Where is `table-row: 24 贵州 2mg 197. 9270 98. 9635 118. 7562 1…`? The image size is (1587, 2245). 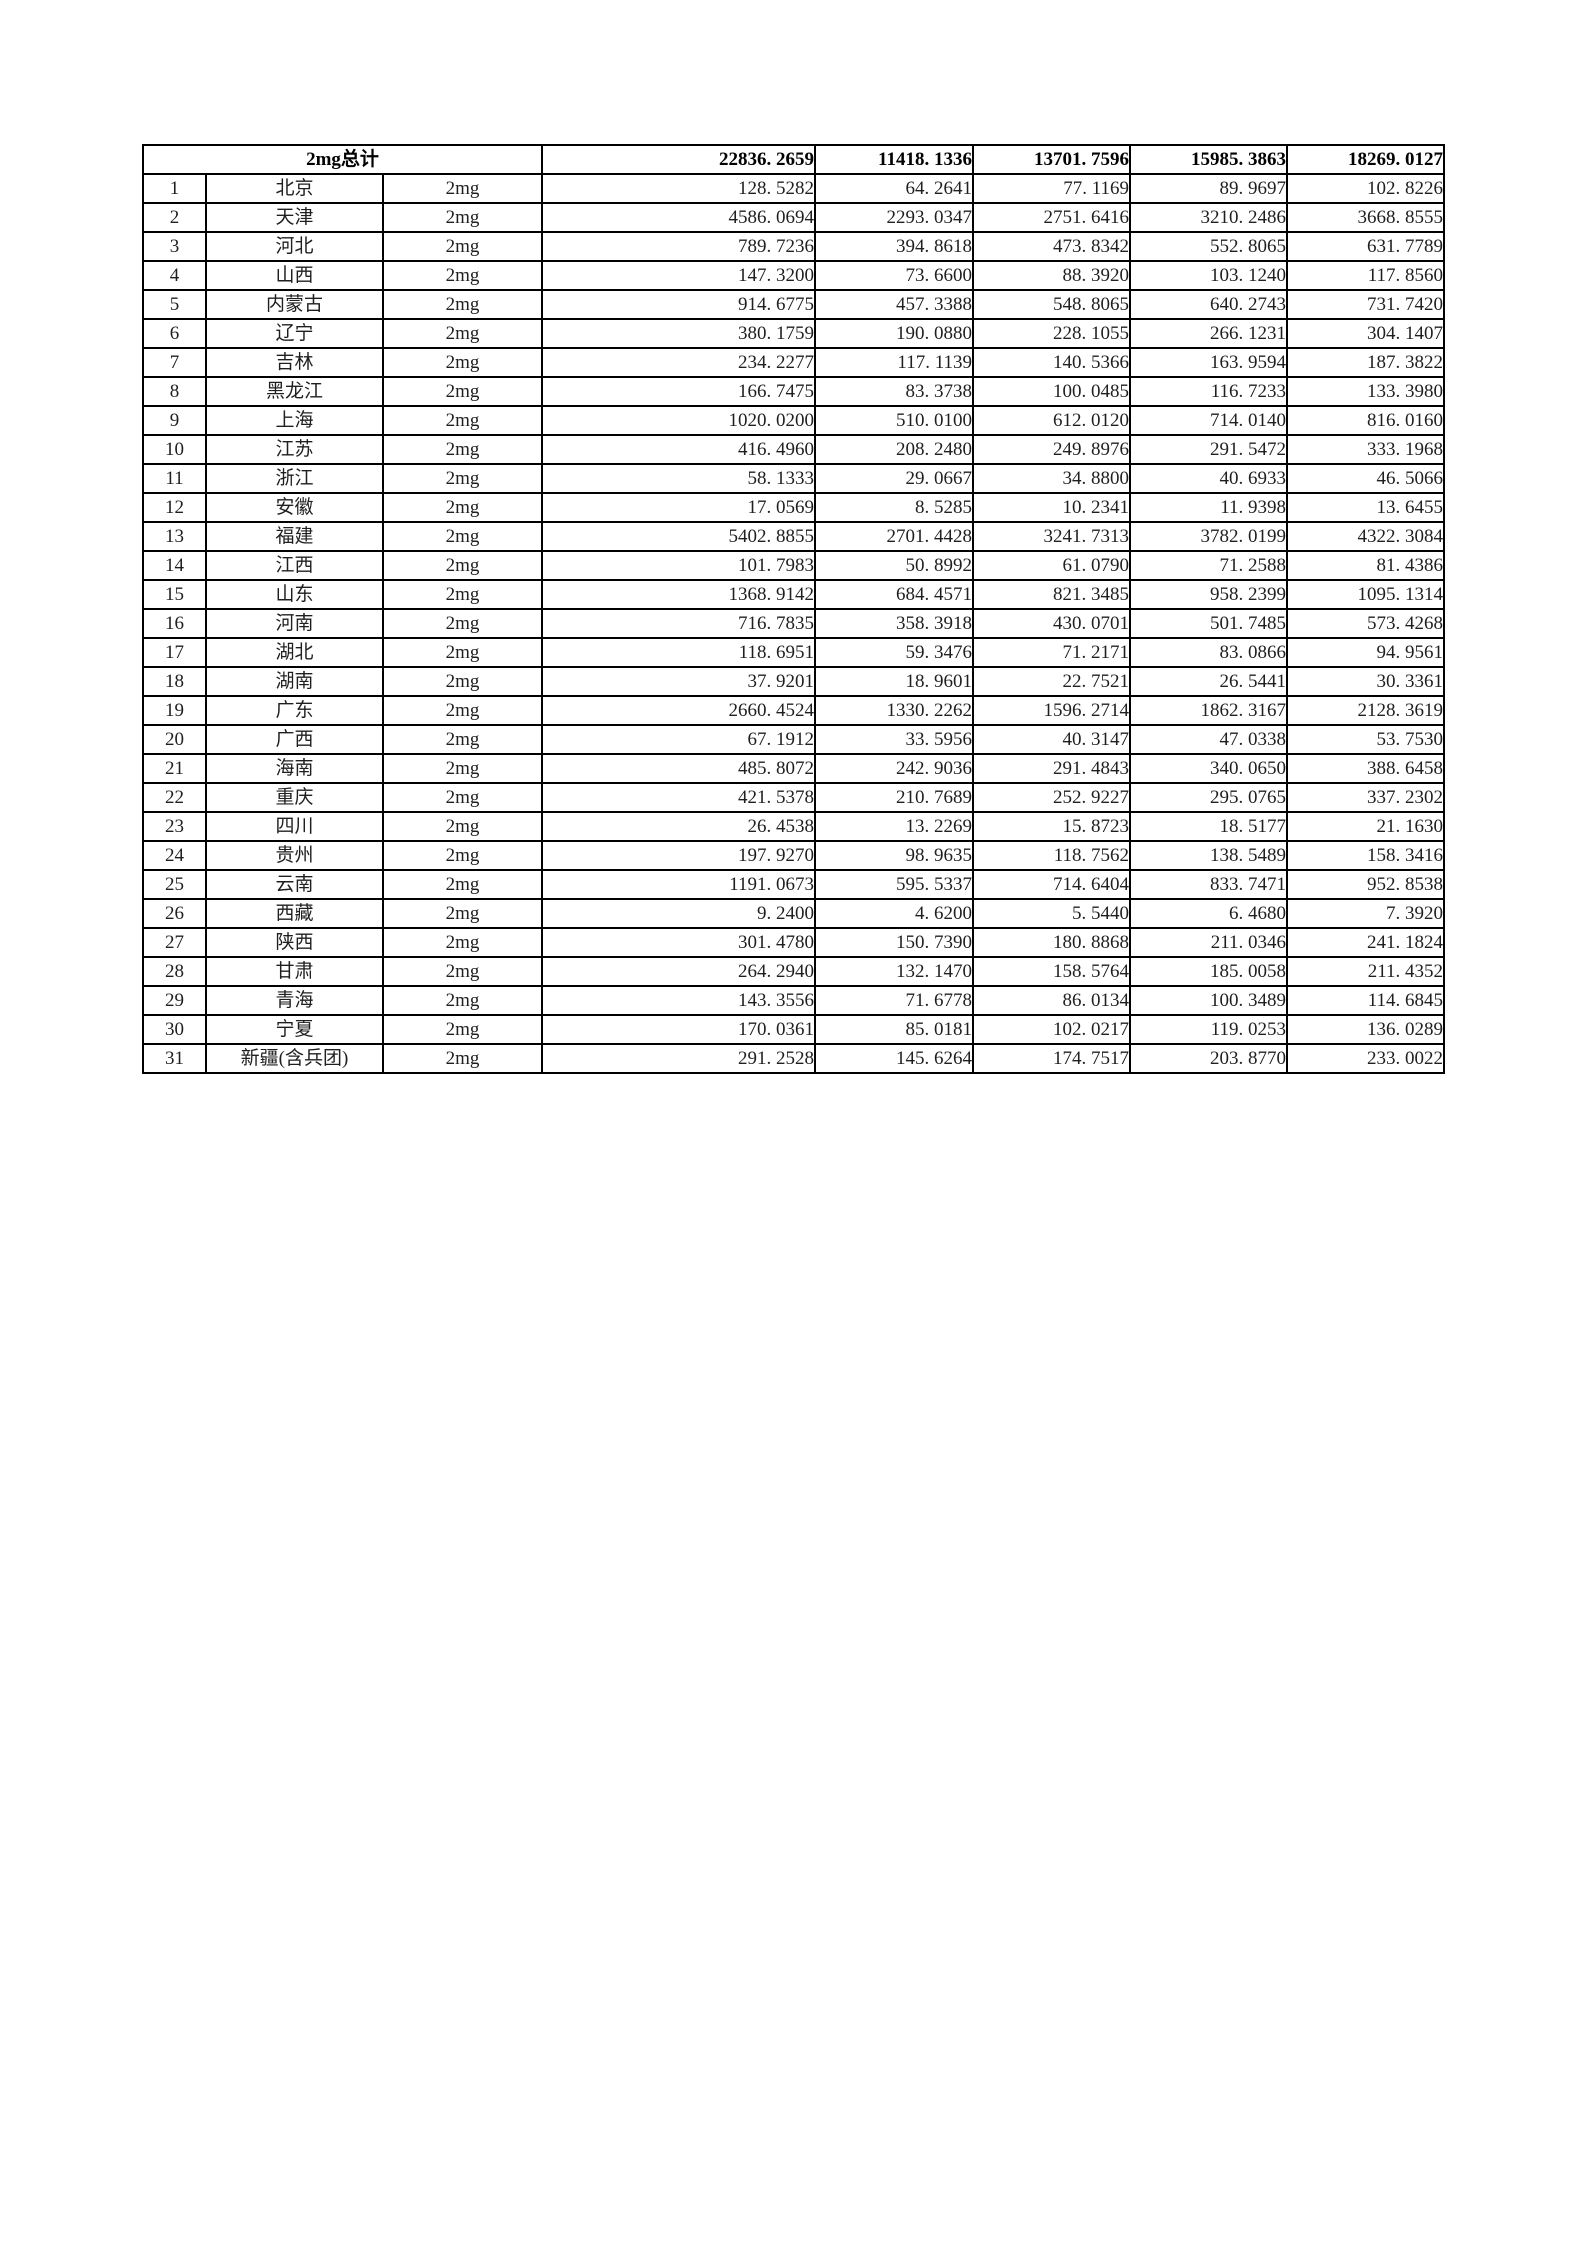 table-row: 24 贵州 2mg 197. 9270 98. 9635 118. 7562 1… is located at coordinates (793, 855).